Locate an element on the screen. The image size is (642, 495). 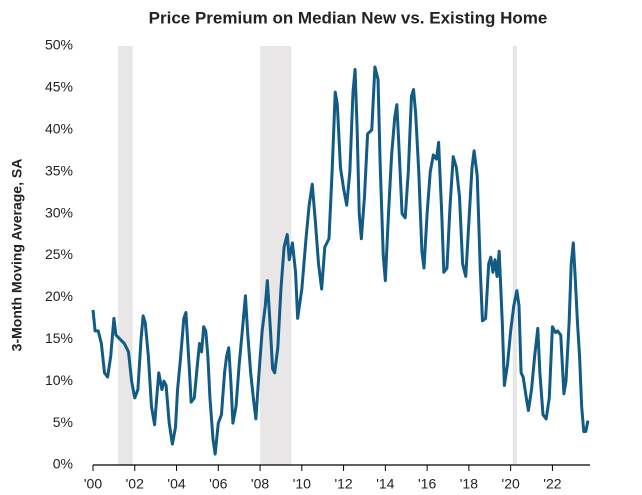
y-tick-label: 35% is located at coordinates (59, 170).